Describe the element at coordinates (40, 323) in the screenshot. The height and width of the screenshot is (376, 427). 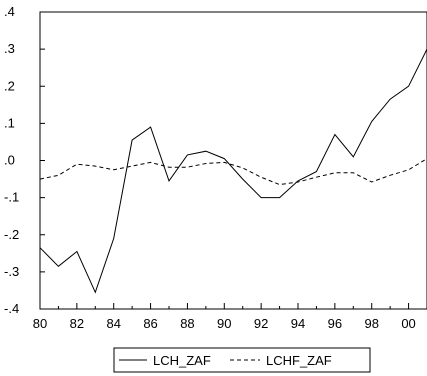
I see `x-tick-label: 80` at that location.